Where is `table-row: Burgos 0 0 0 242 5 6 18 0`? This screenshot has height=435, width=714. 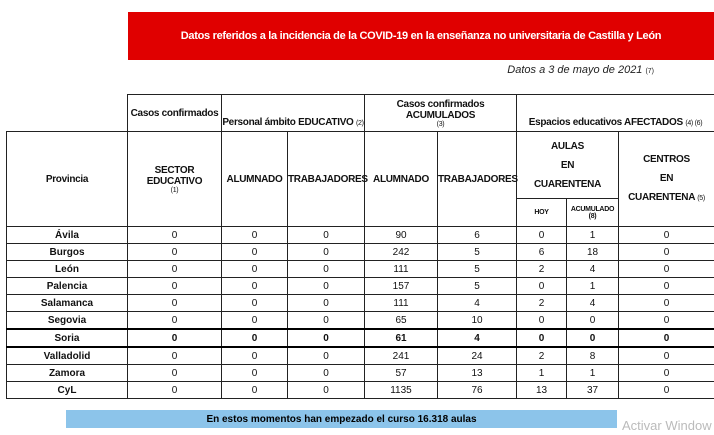
table-row: Burgos 0 0 0 242 5 6 18 0 is located at coordinates (360, 252).